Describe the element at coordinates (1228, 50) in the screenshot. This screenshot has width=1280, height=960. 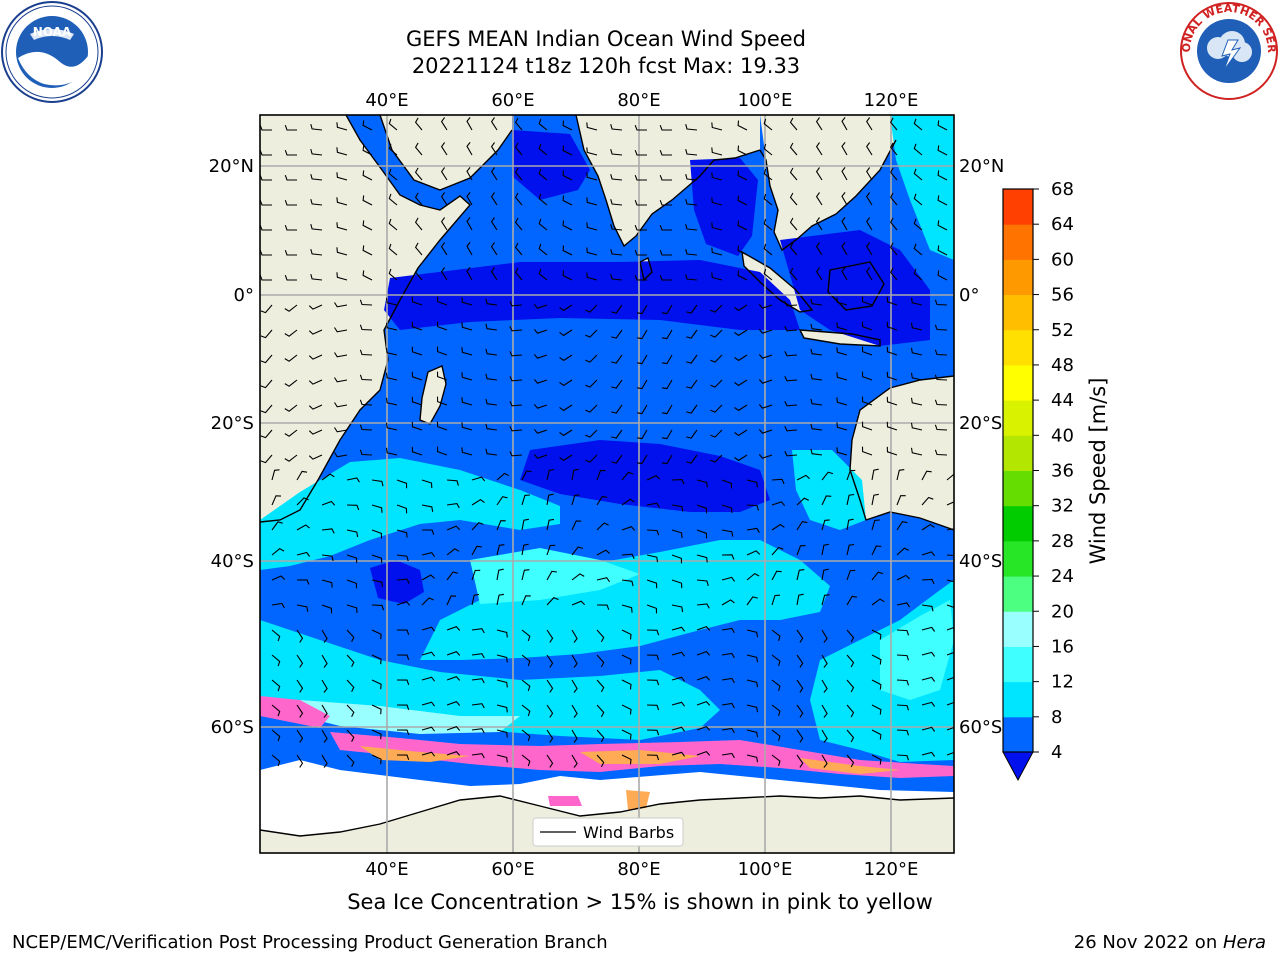
I see `nws-logo: NATIONAL WEATHER SERVICE` at that location.